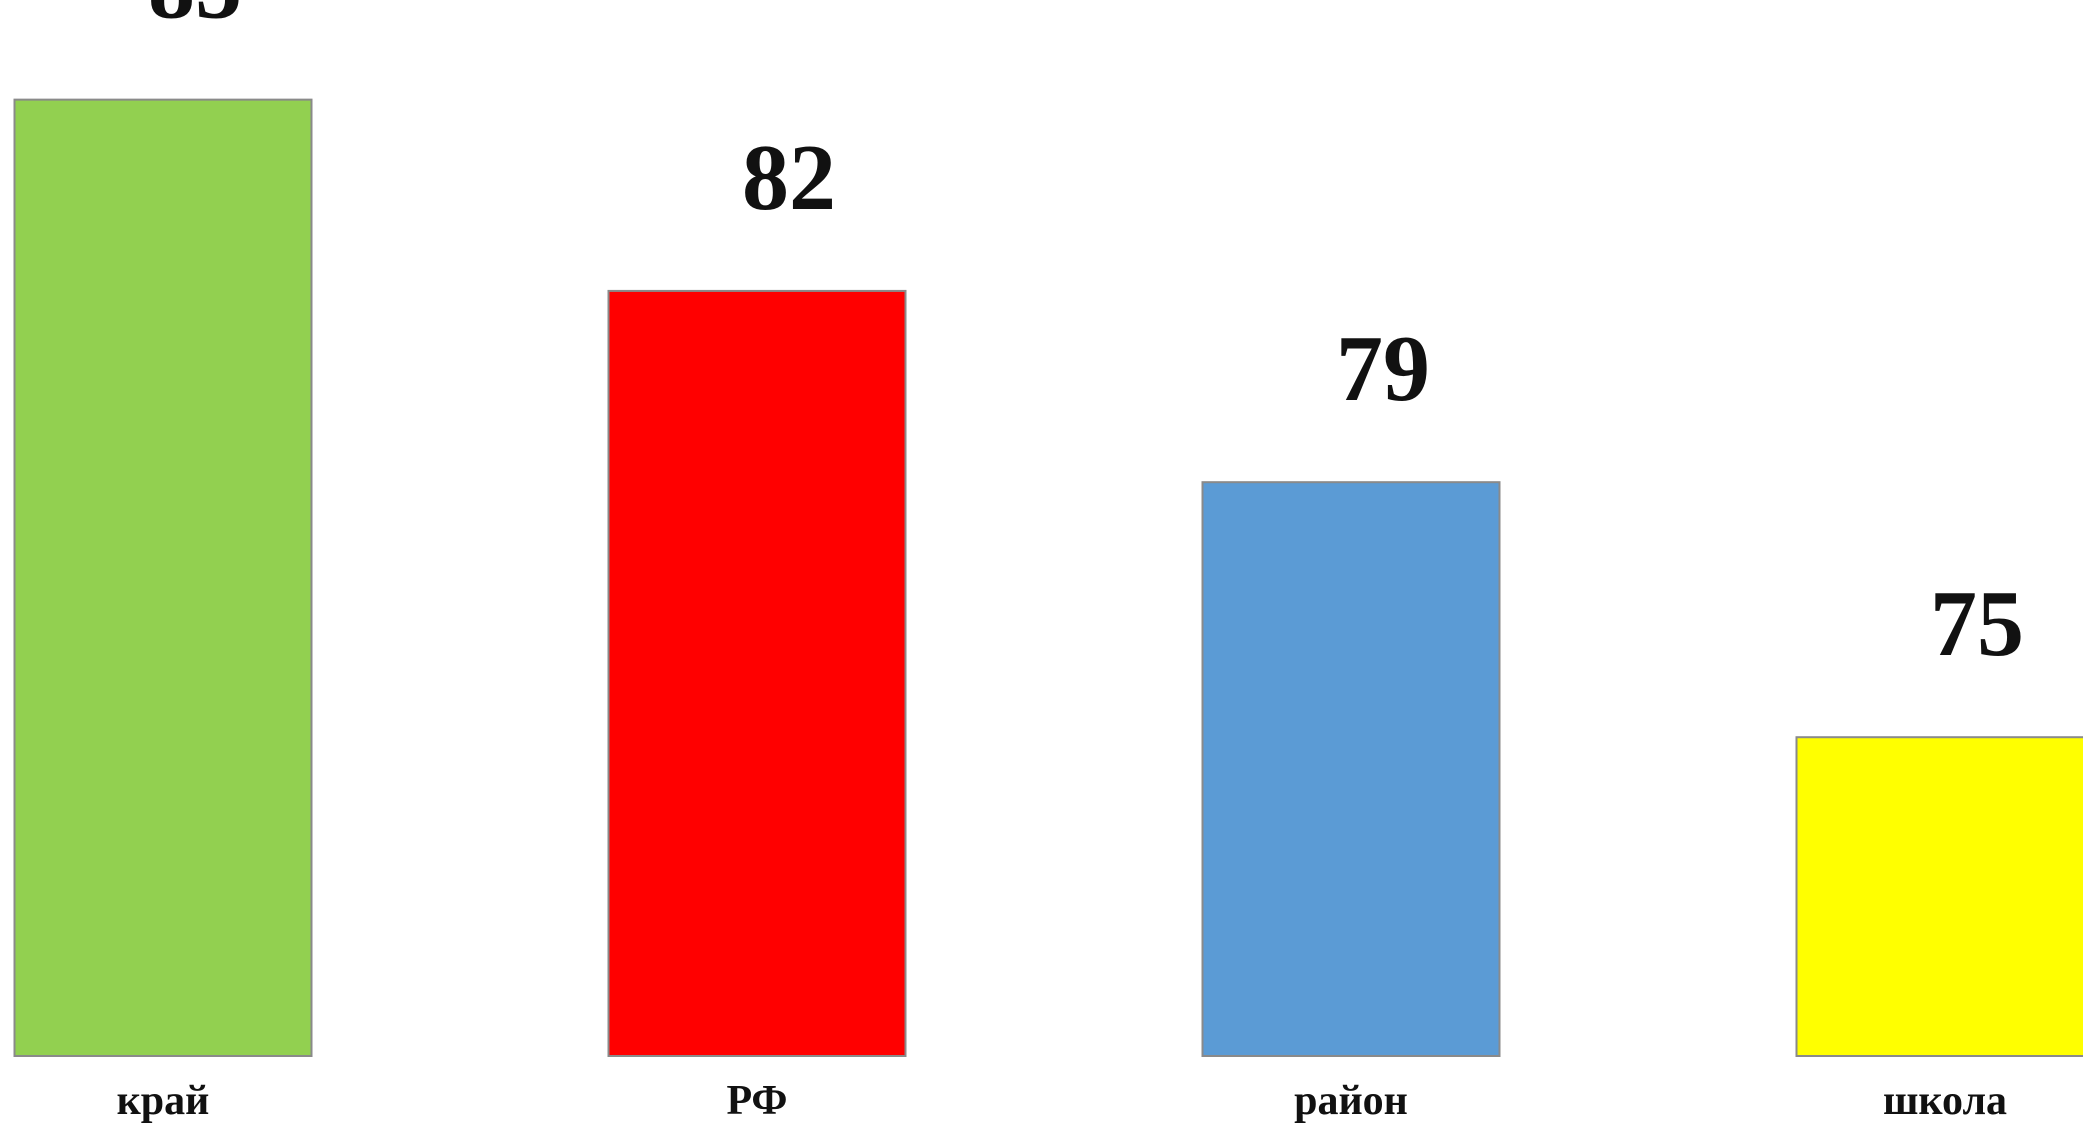  Describe the element at coordinates (1351, 1101) in the screenshot. I see `x-tick-label: район` at that location.